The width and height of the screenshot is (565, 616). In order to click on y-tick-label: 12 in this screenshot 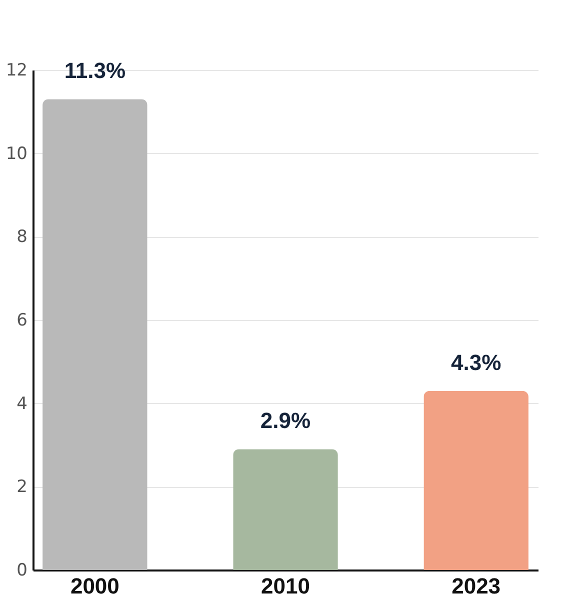, I will do `click(17, 70)`.